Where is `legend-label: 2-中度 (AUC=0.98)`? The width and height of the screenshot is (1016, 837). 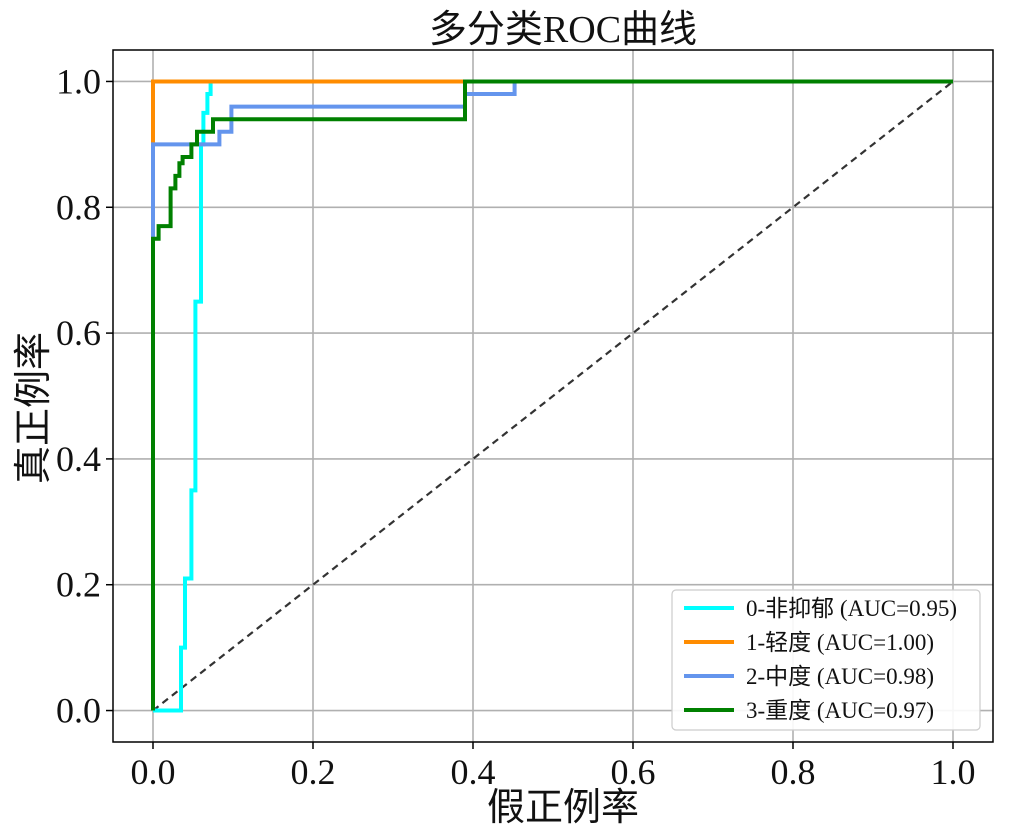
legend-label: 2-中度 (AUC=0.98) is located at coordinates (840, 676).